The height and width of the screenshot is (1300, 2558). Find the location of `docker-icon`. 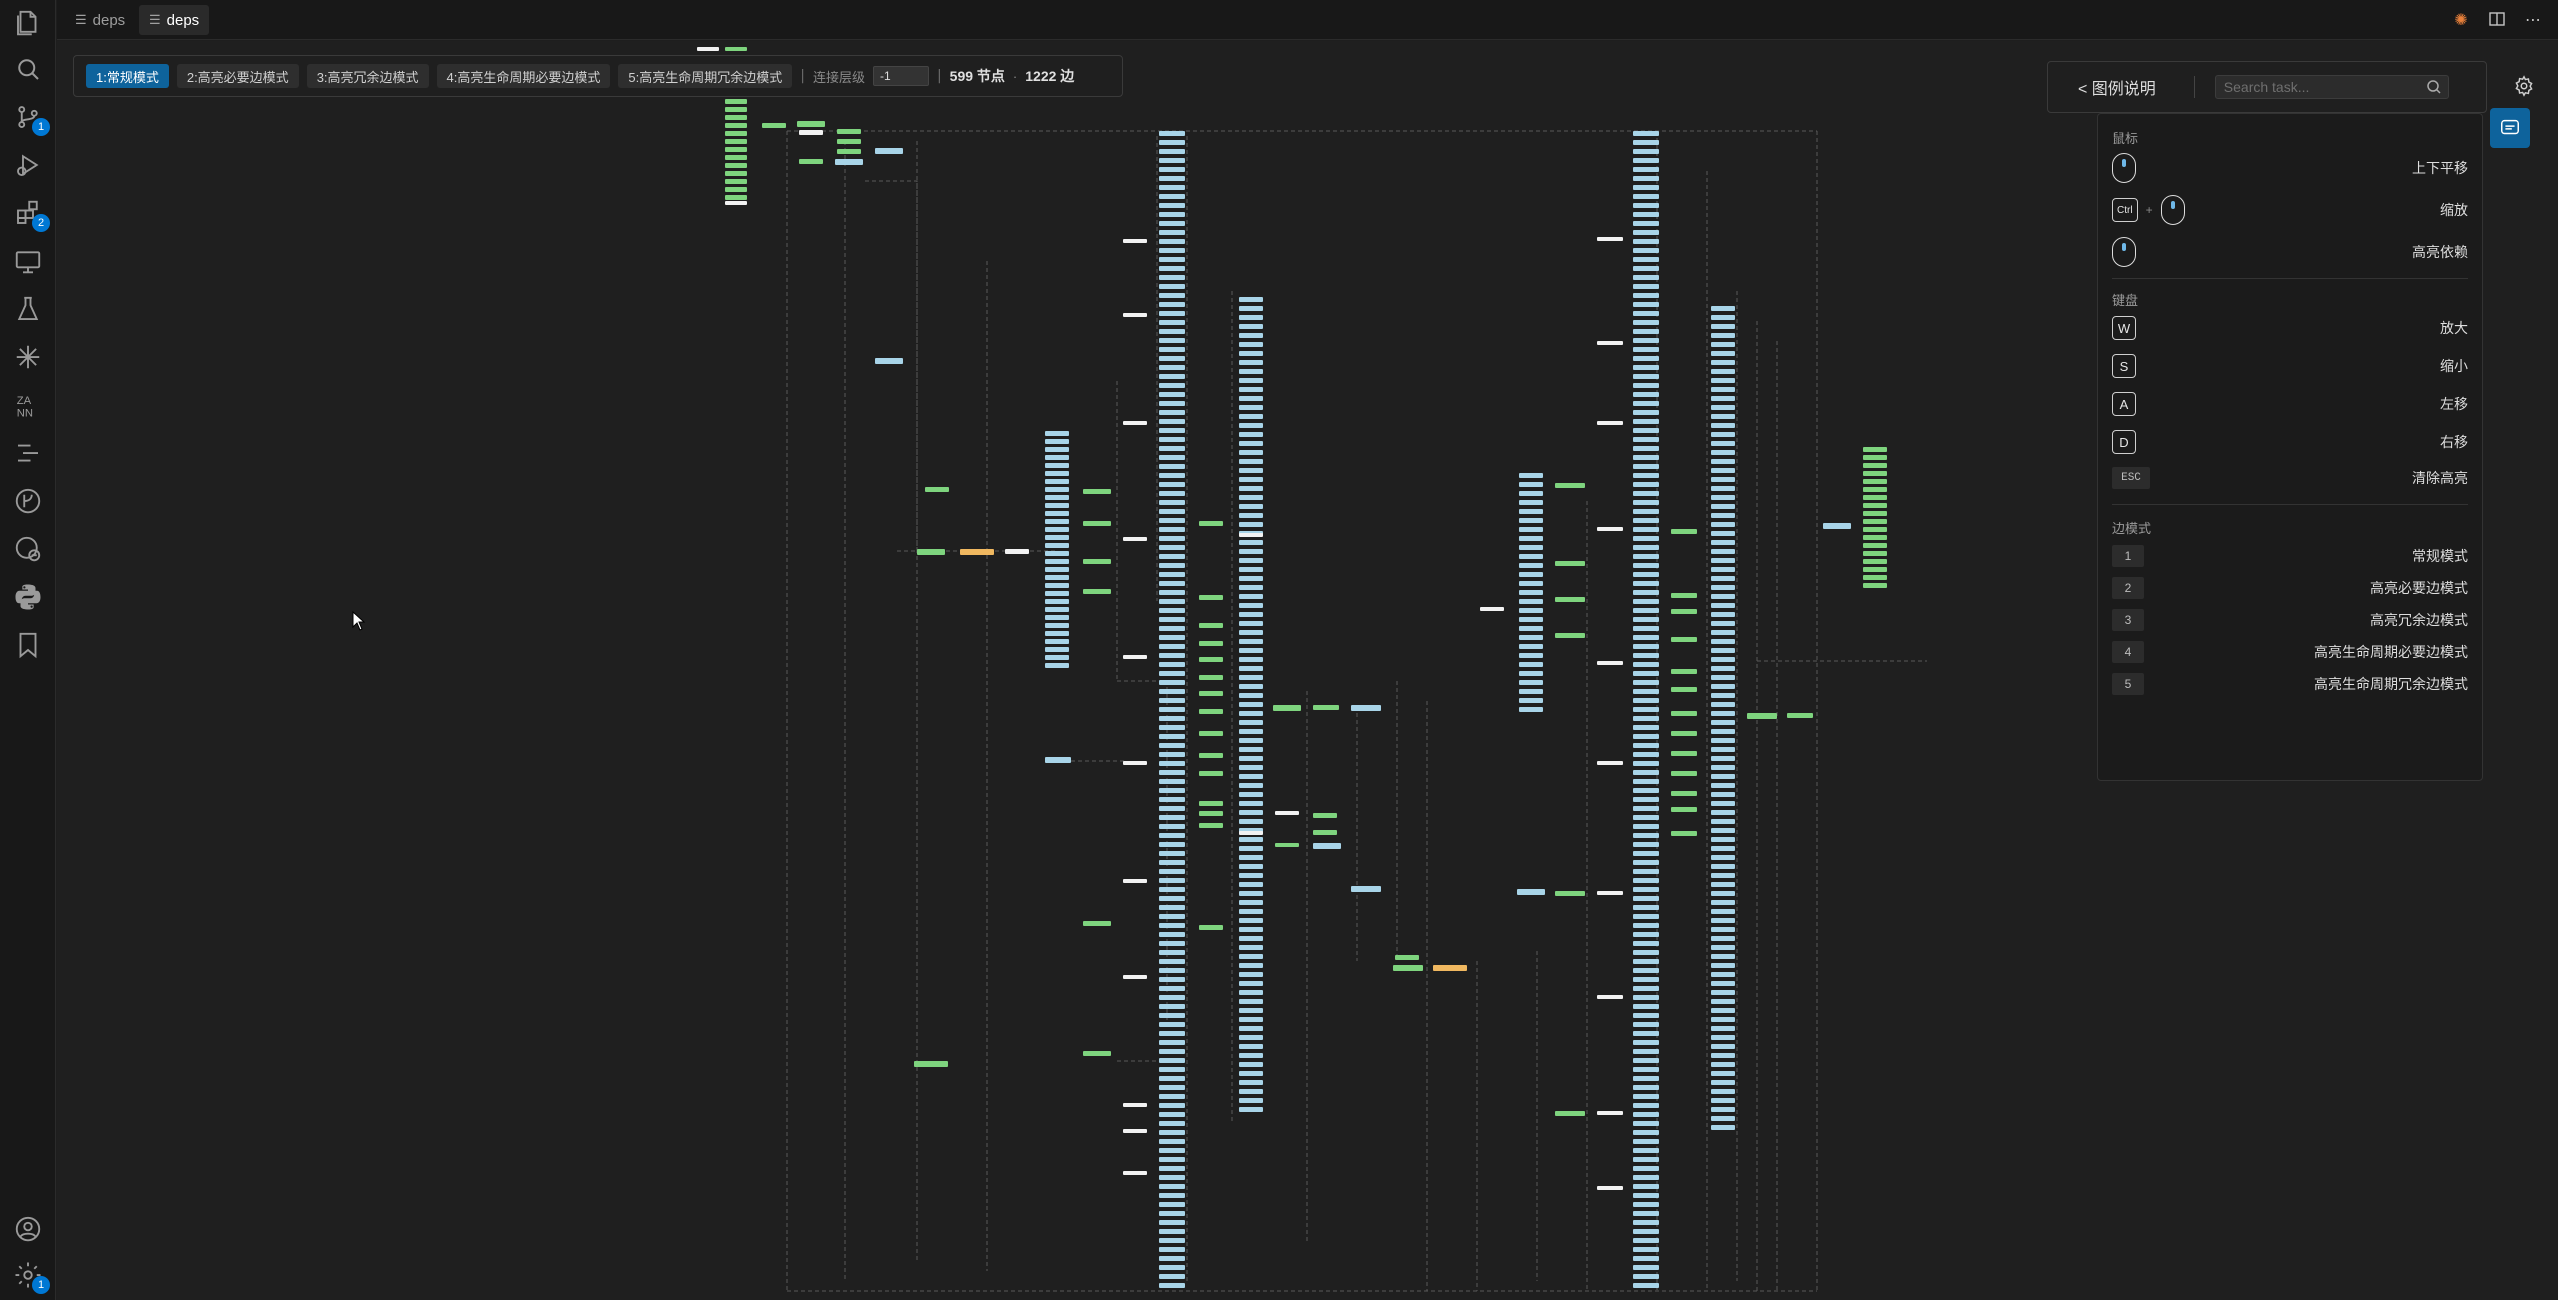

docker-icon is located at coordinates (28, 549).